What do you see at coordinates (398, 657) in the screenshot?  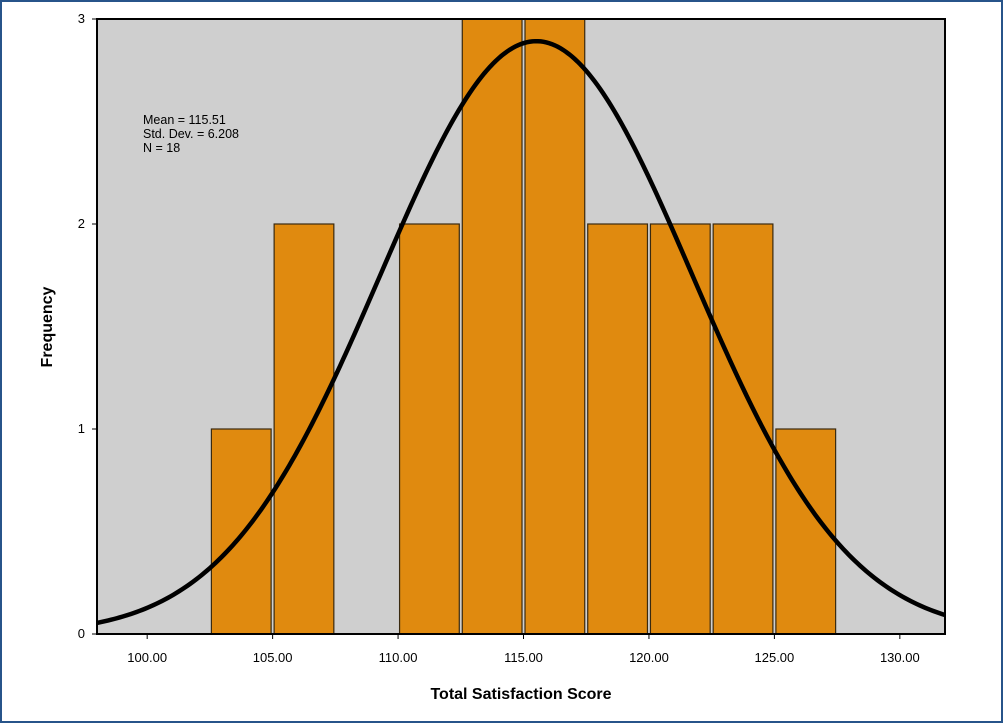 I see `x-tick-label: 110.00` at bounding box center [398, 657].